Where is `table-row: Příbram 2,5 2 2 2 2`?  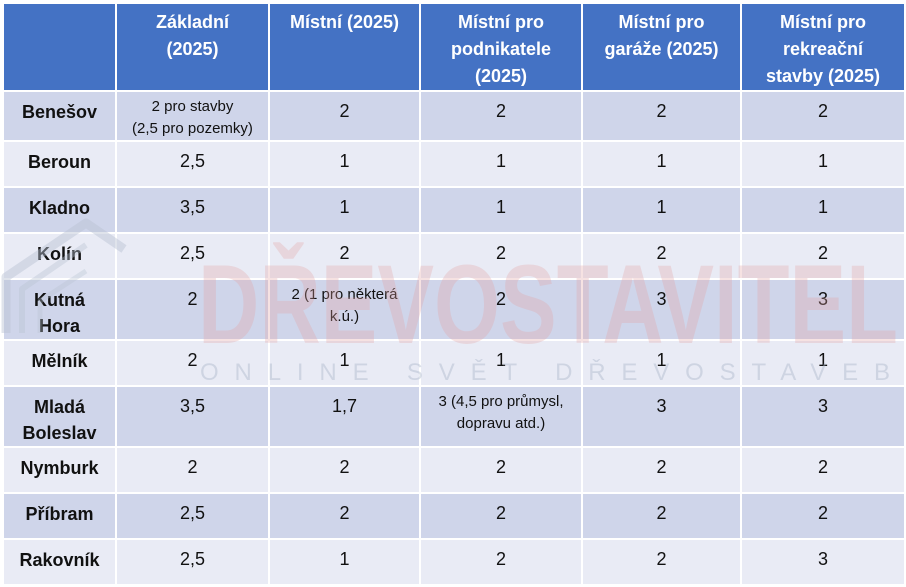
table-row: Příbram 2,5 2 2 2 2 is located at coordinates (454, 516).